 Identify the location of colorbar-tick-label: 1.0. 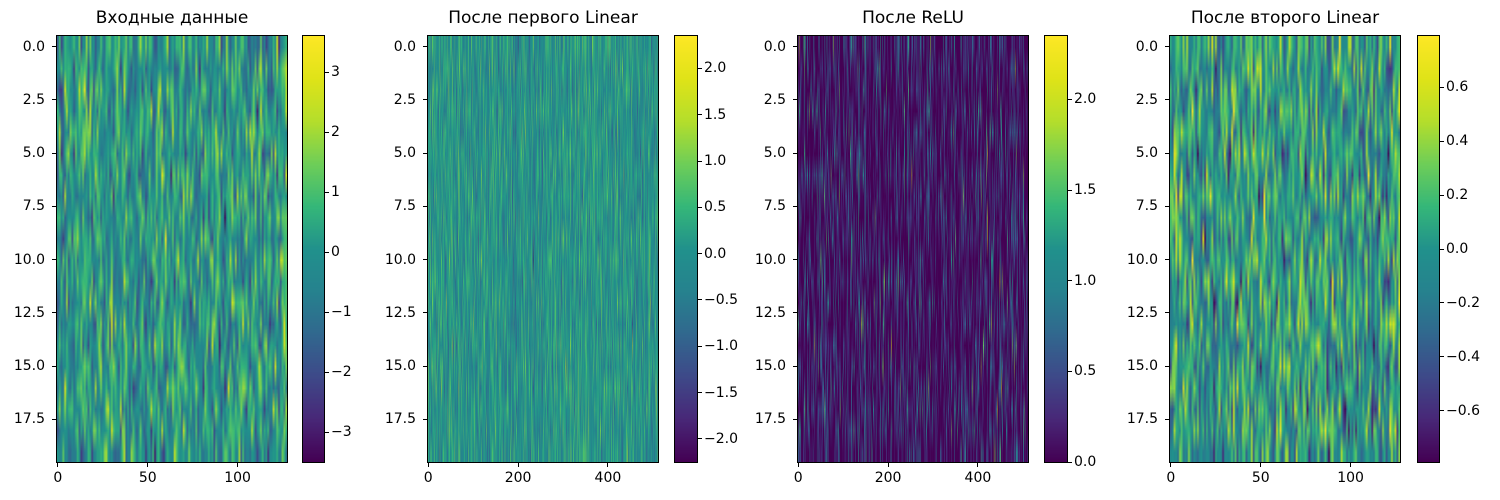
(1085, 280).